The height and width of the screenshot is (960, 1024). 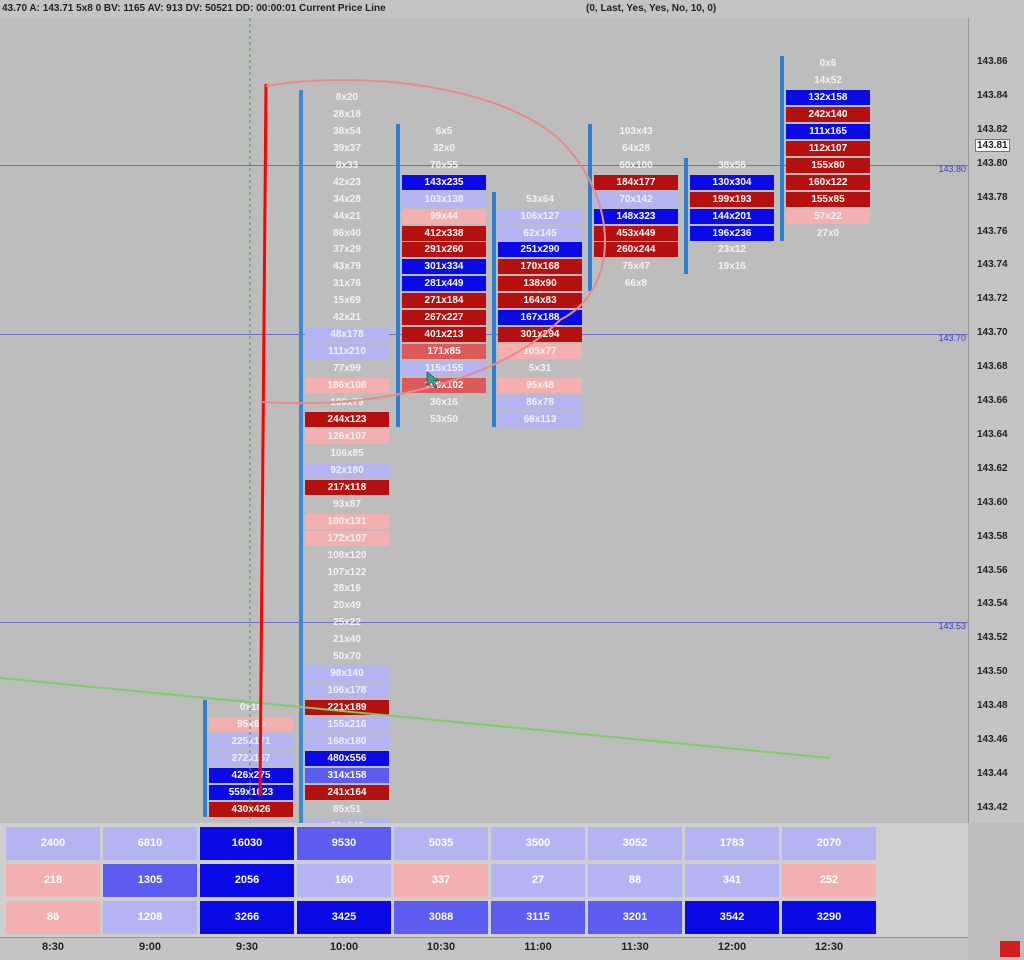 What do you see at coordinates (540, 317) in the screenshot?
I see `footprint-cell: 167x188` at bounding box center [540, 317].